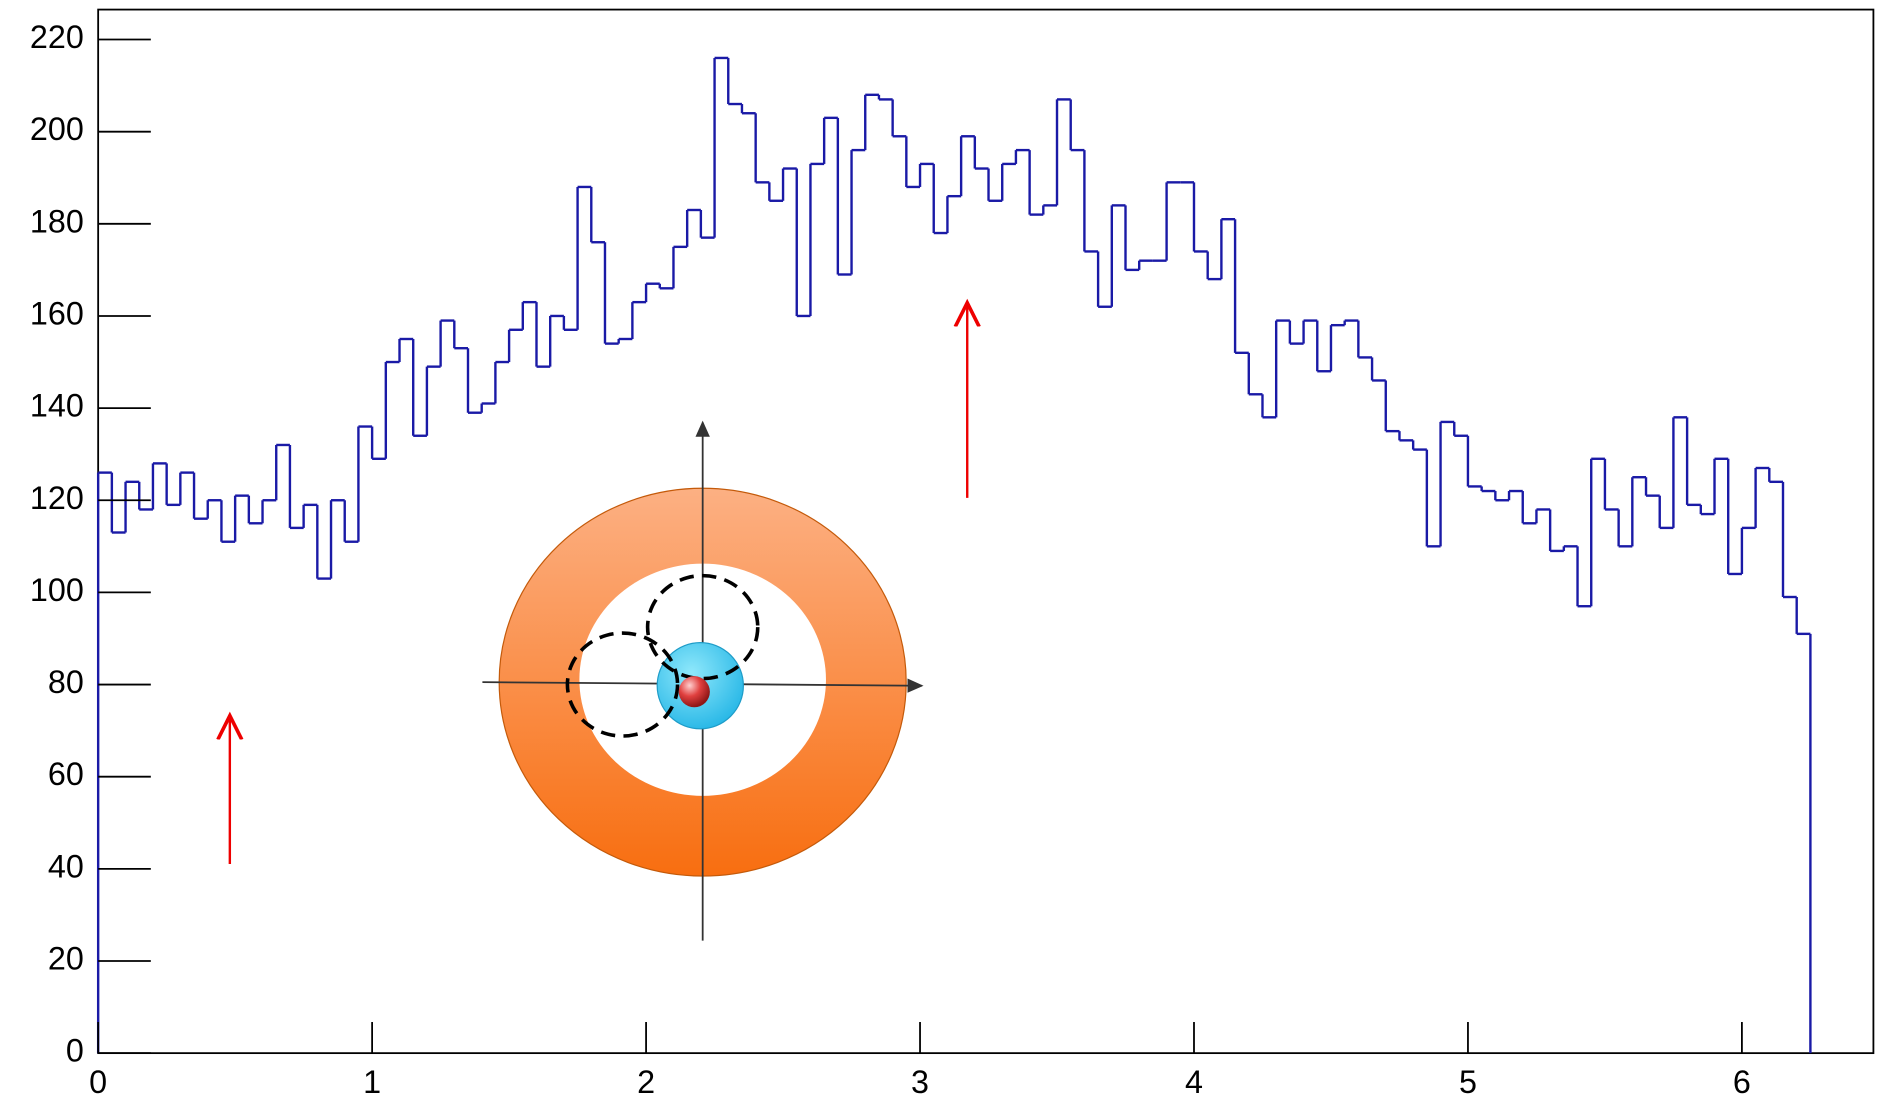 The height and width of the screenshot is (1101, 1877). What do you see at coordinates (75, 1051) in the screenshot?
I see `y-tick-label: 0` at bounding box center [75, 1051].